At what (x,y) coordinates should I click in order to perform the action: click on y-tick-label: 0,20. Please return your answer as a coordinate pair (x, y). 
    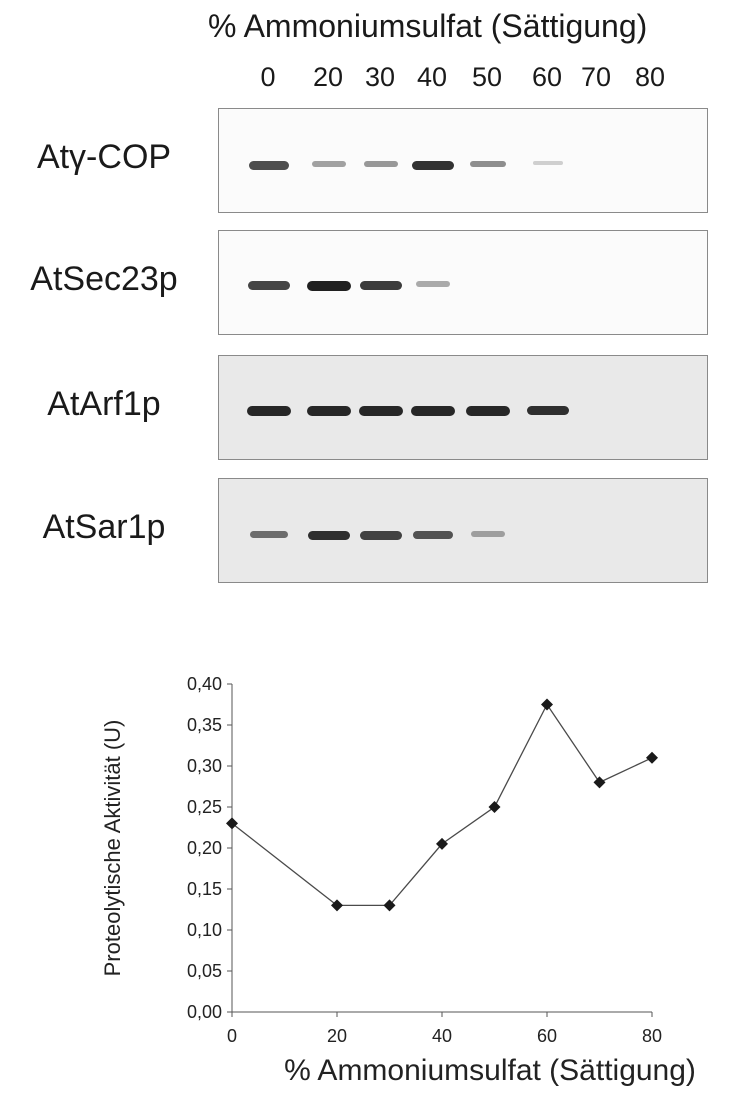
    Looking at the image, I should click on (204, 848).